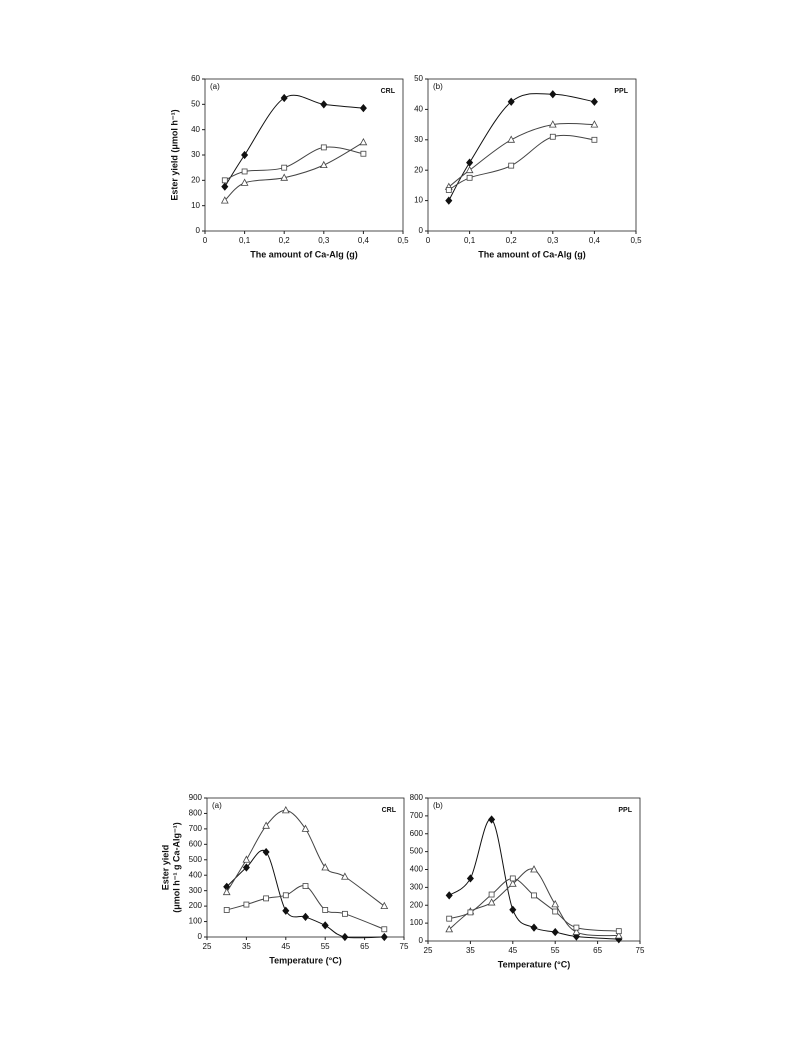 This screenshot has width=793, height=1057. Describe the element at coordinates (417, 886) in the screenshot. I see `y-tick-label: 300` at that location.